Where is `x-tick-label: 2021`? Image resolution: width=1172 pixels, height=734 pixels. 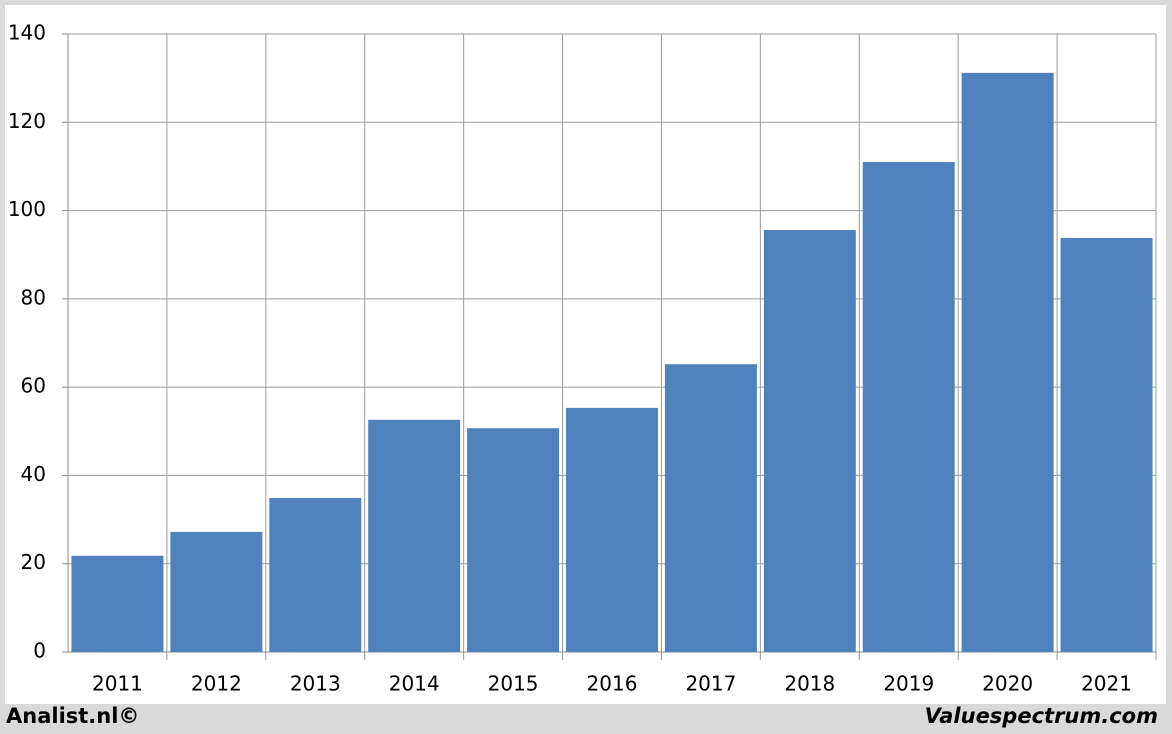
x-tick-label: 2021 is located at coordinates (1106, 684).